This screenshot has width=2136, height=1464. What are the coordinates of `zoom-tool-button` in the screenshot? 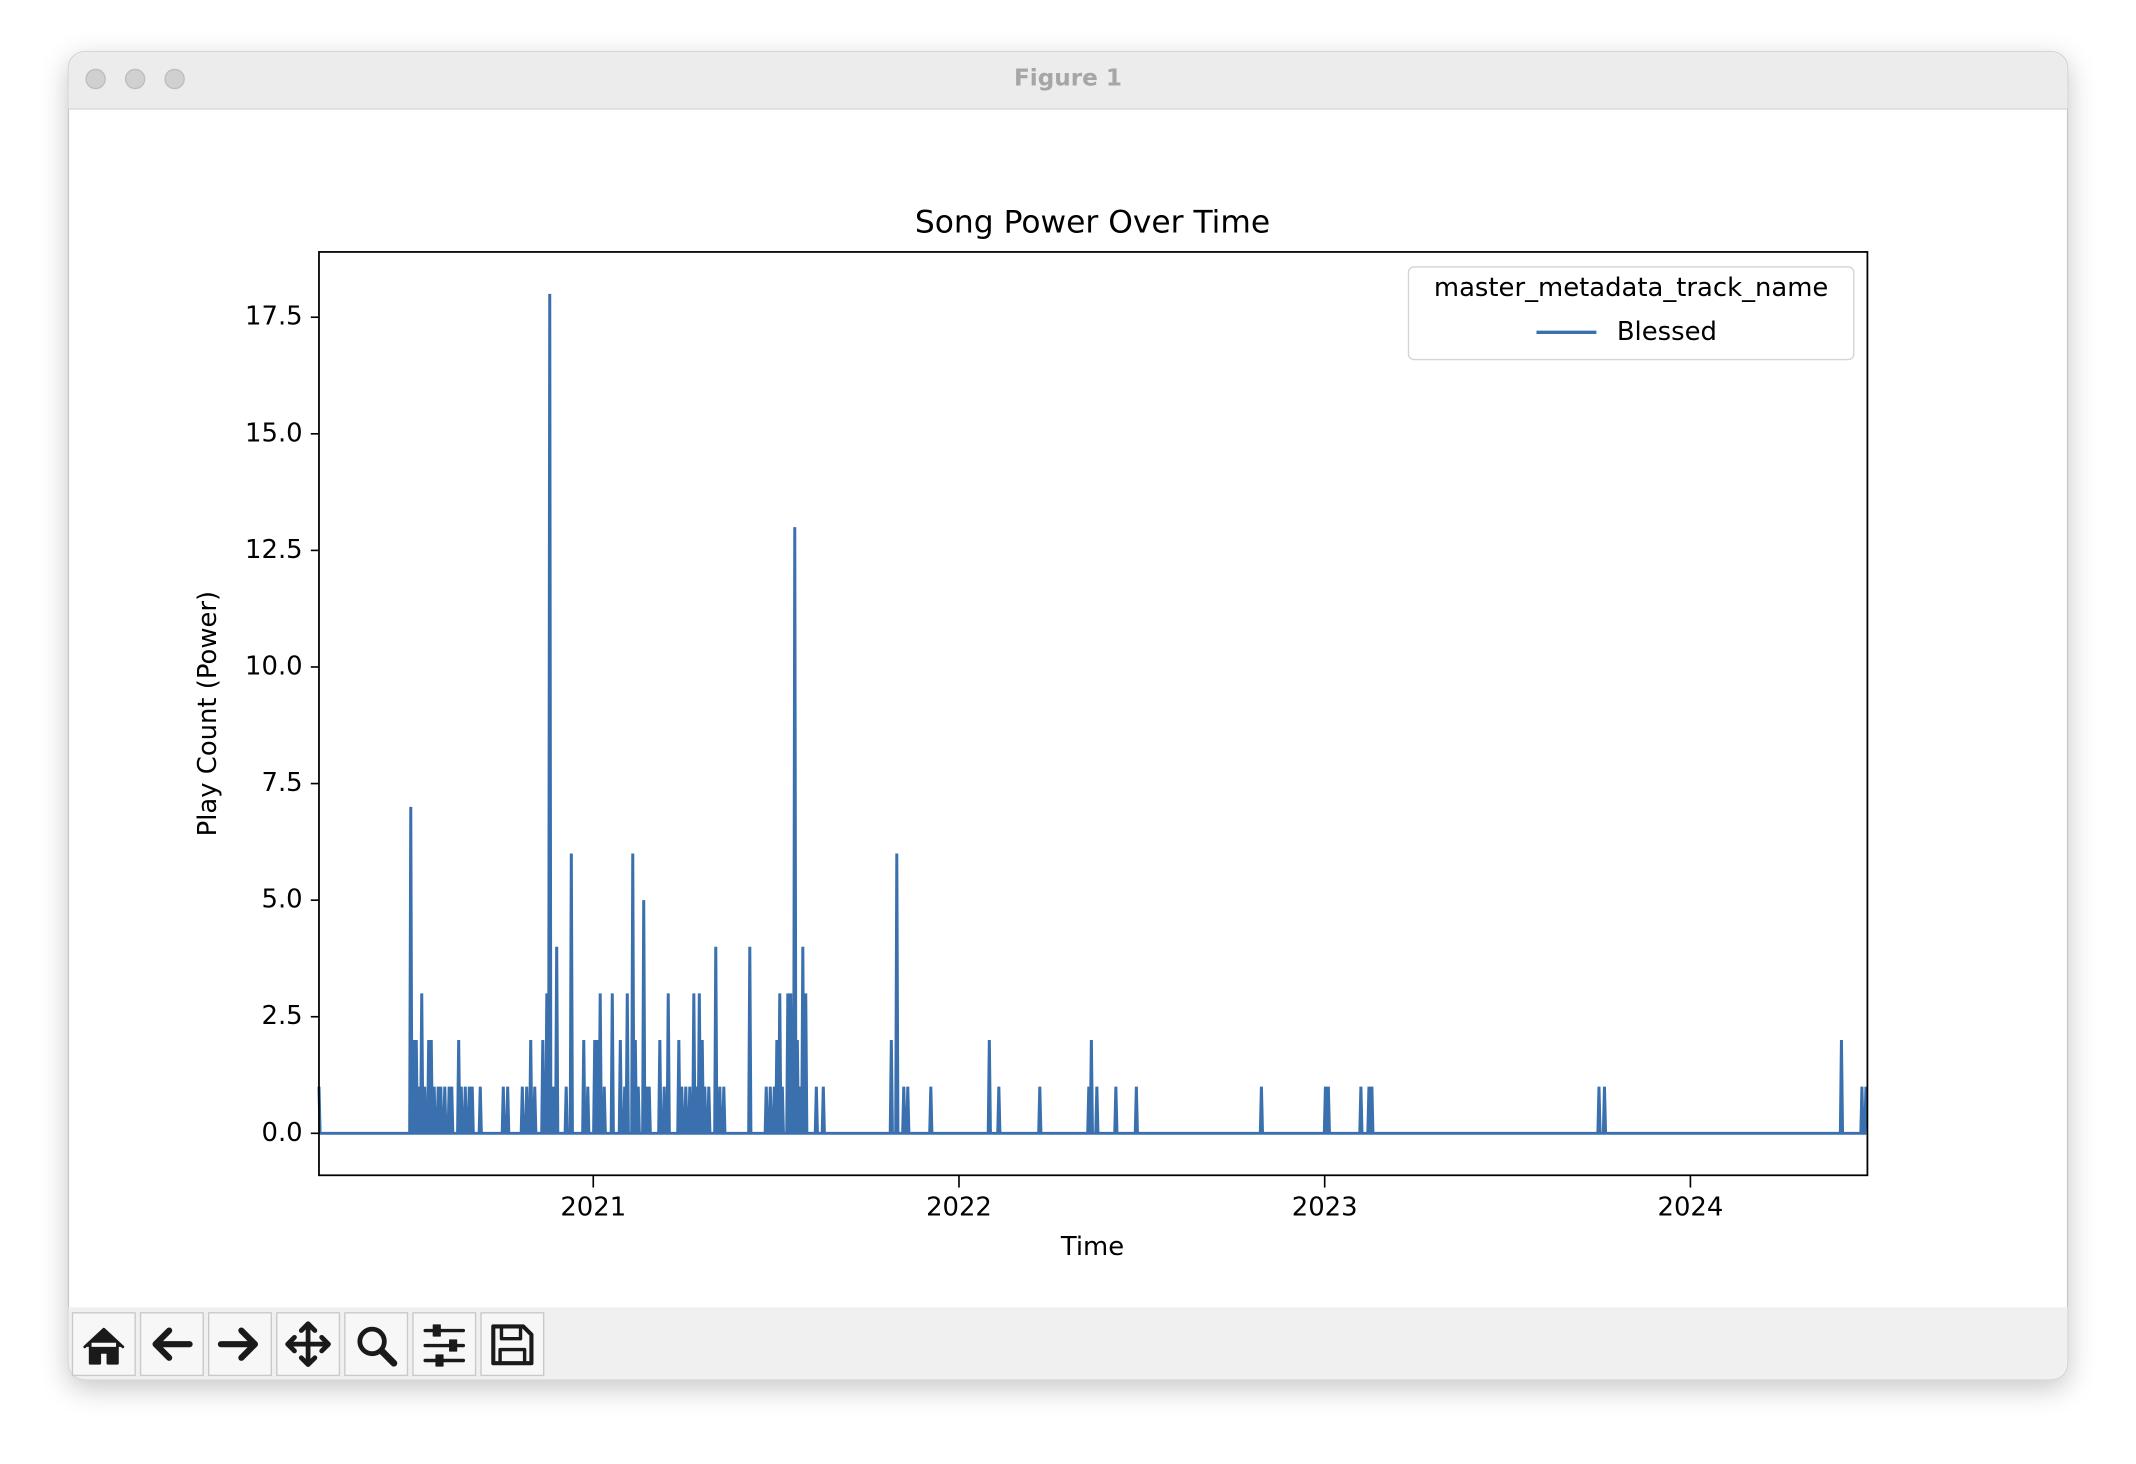 It's located at (376, 1344).